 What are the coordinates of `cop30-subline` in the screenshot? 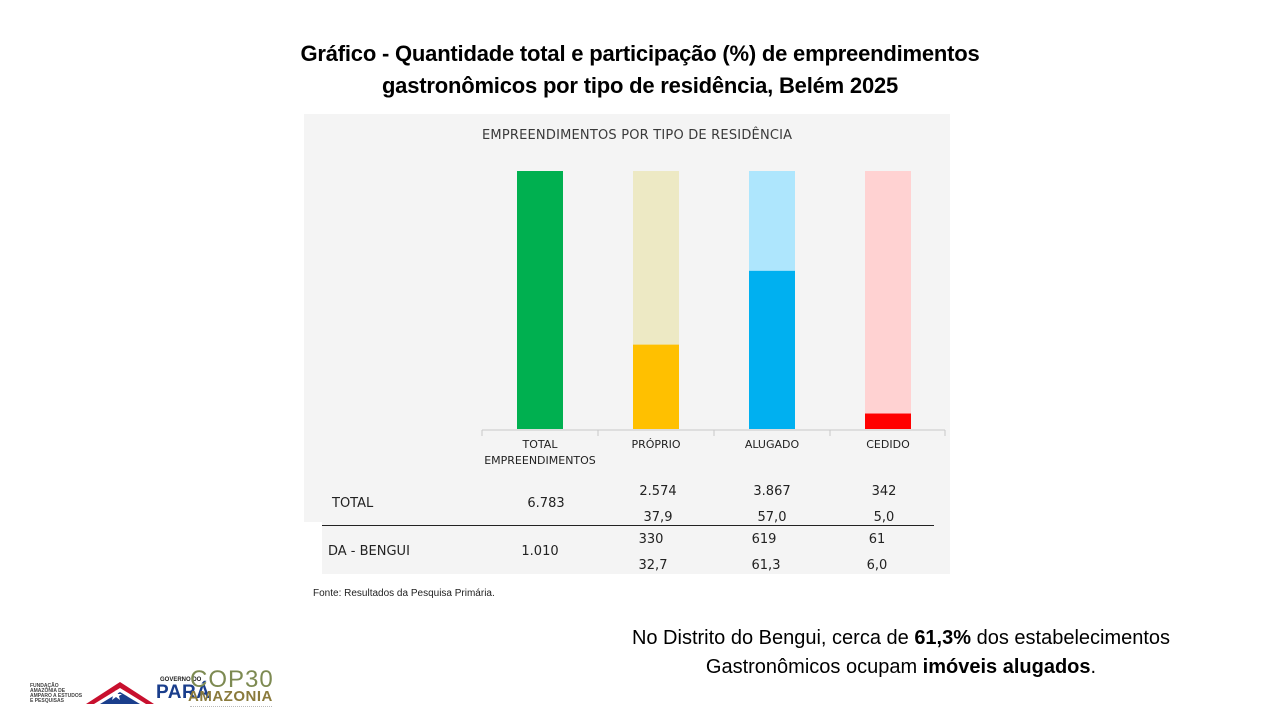 It's located at (231, 709).